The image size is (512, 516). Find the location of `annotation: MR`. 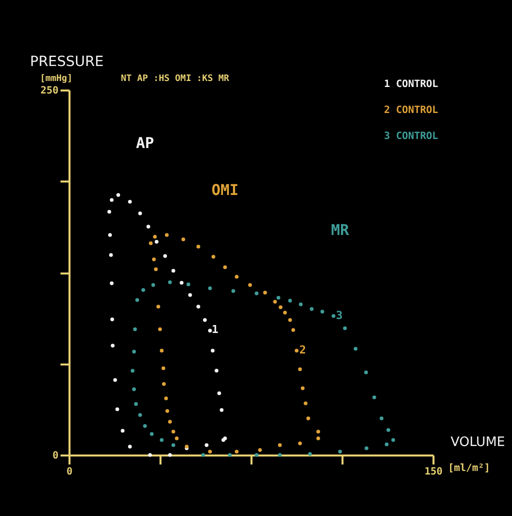

annotation: MR is located at coordinates (340, 230).